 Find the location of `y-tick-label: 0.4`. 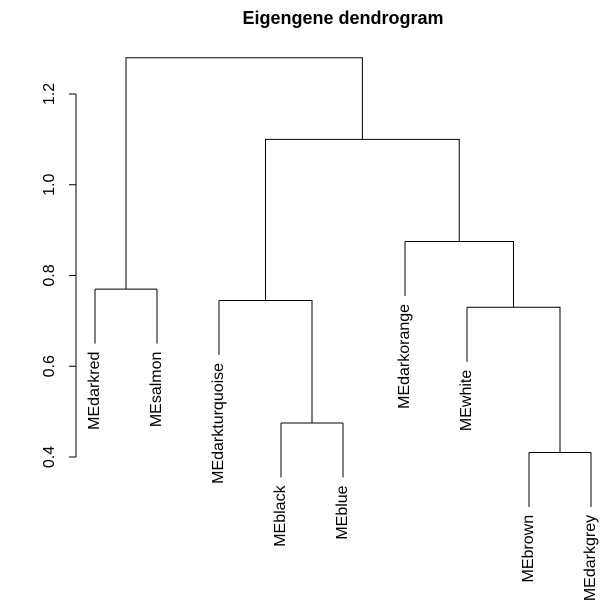

y-tick-label: 0.4 is located at coordinates (49, 457).